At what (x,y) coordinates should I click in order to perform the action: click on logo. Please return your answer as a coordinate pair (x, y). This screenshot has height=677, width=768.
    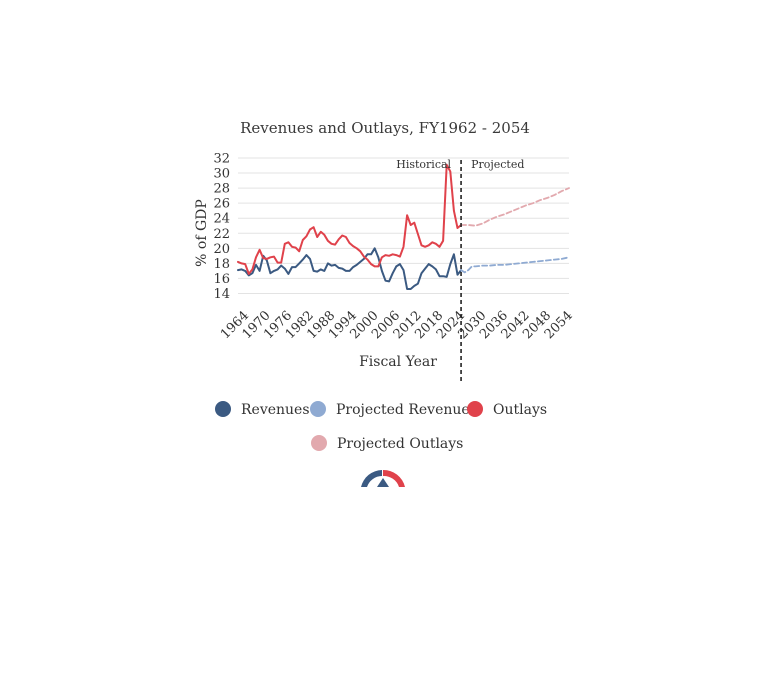
    Looking at the image, I should click on (383, 478).